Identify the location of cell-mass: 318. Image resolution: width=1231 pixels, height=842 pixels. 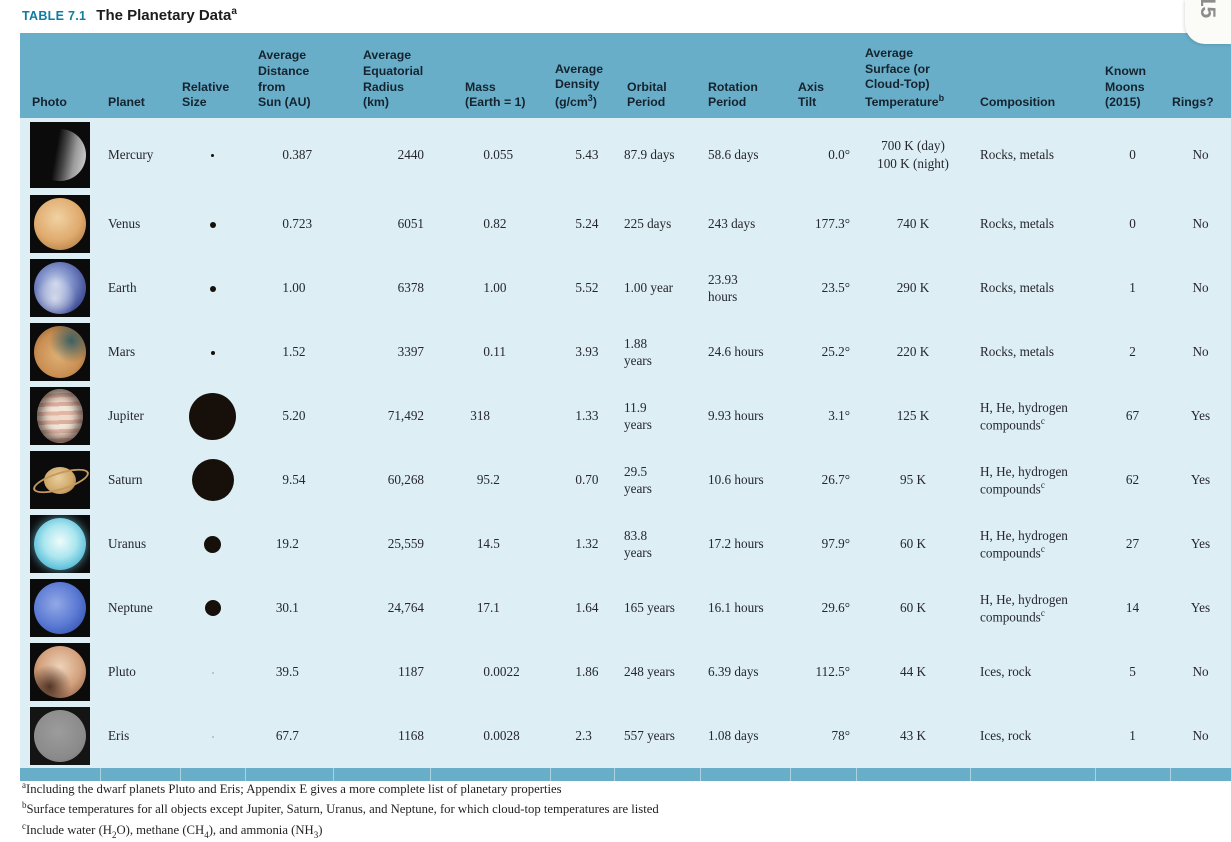
(490, 416).